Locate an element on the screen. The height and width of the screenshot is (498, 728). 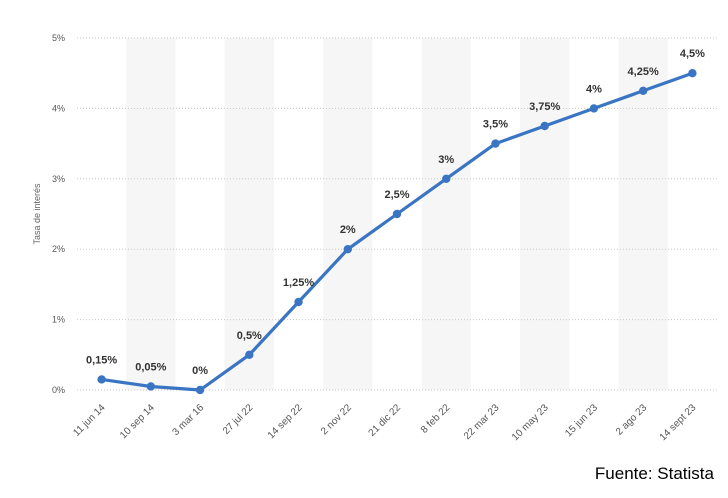
data-label: 0% is located at coordinates (200, 371).